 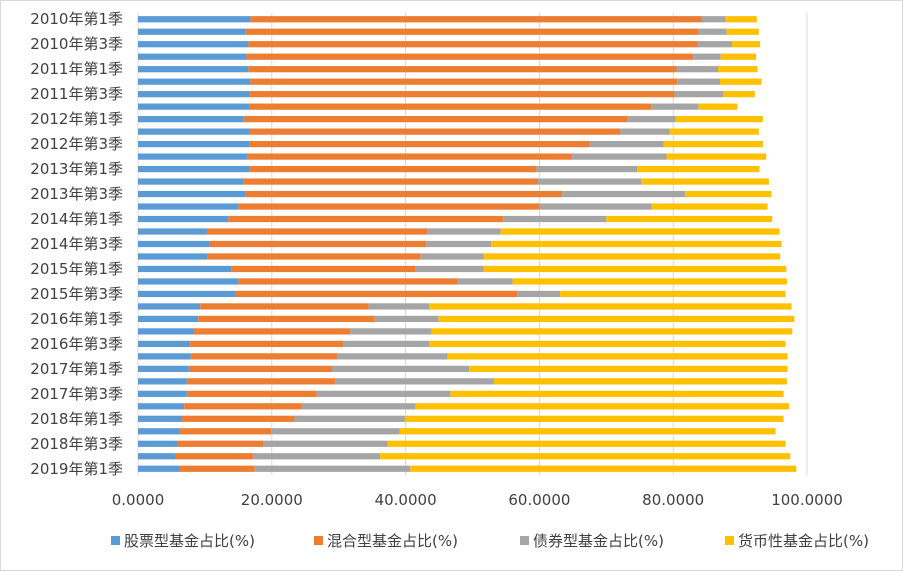 I want to click on category-label: 2011年第1季, so click(x=76, y=69).